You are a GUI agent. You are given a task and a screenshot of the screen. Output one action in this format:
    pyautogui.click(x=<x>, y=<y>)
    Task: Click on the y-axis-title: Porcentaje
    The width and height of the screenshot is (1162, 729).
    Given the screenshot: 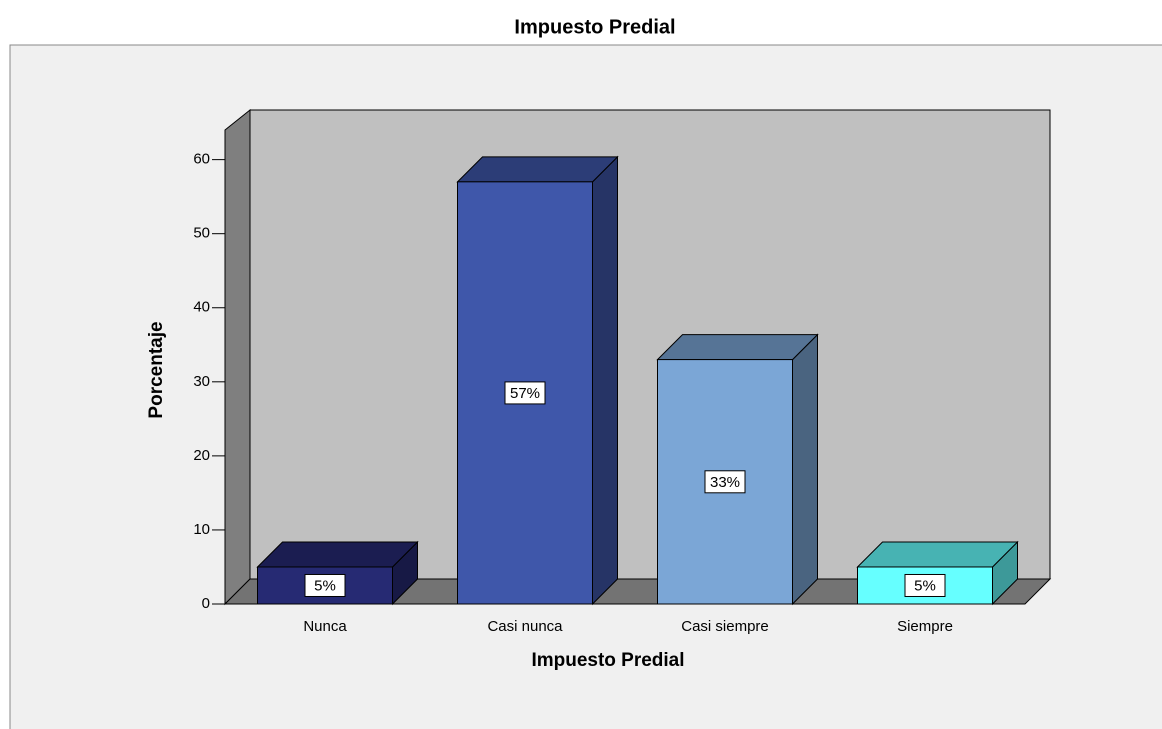 What is the action you would take?
    pyautogui.click(x=156, y=369)
    